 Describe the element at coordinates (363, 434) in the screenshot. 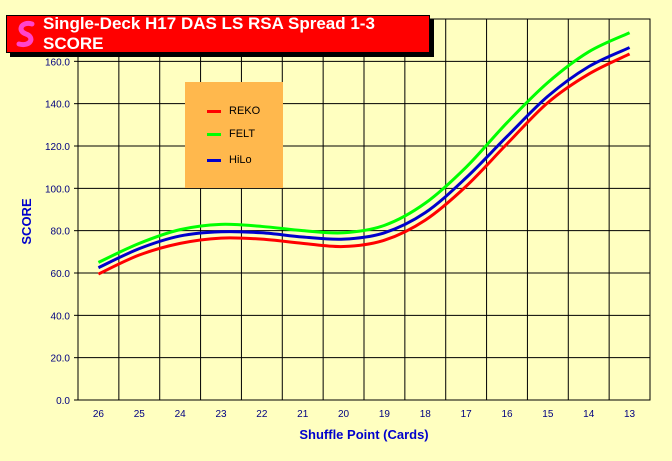

I see `x-axis-title: Shuffle Point (Cards)` at that location.